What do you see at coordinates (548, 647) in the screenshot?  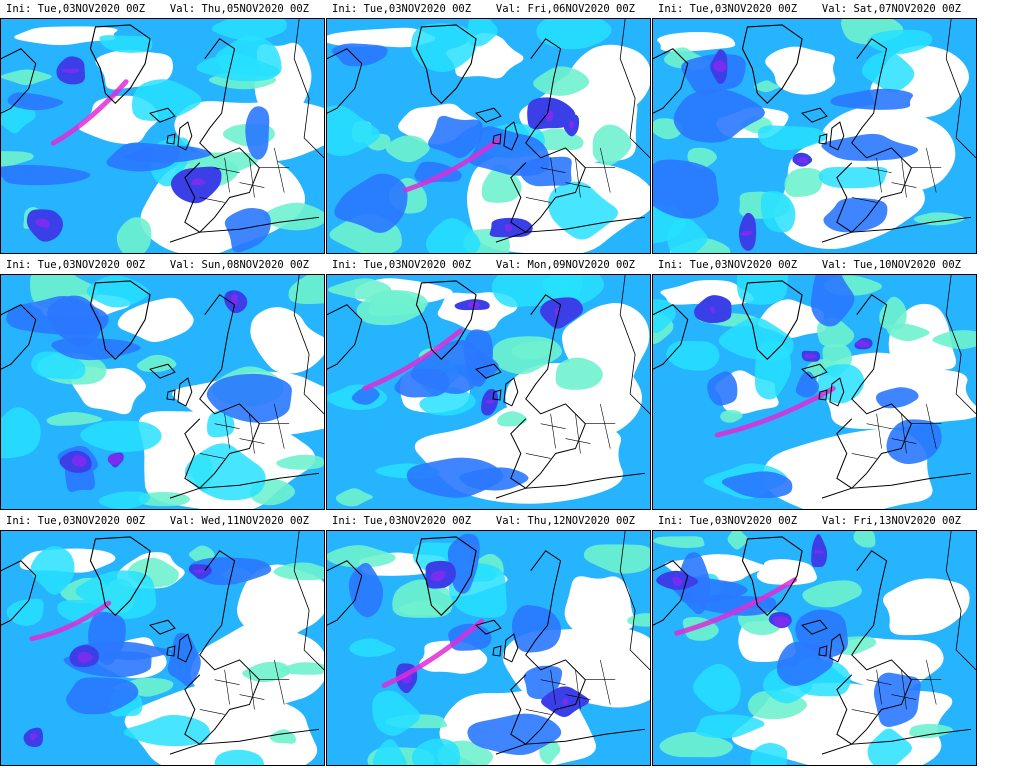 I see `europe-coastline` at bounding box center [548, 647].